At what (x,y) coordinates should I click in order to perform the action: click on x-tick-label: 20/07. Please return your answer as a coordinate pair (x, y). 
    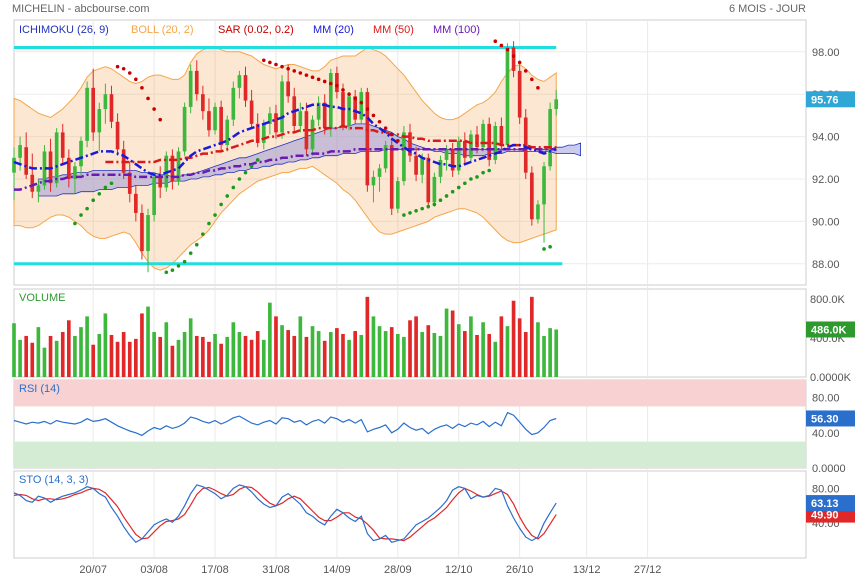
    Looking at the image, I should click on (93, 570).